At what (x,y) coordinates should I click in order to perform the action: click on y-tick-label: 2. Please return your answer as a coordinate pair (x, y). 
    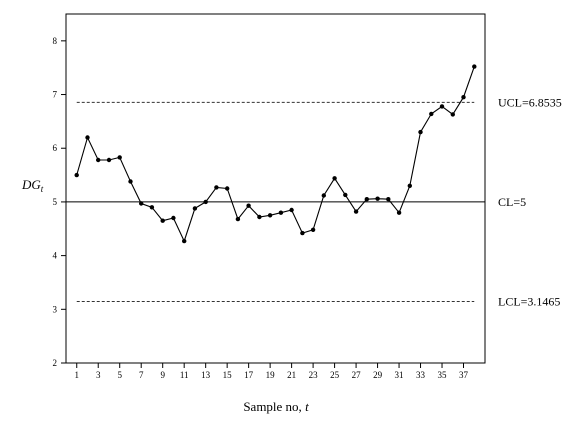
    Looking at the image, I should click on (55, 363).